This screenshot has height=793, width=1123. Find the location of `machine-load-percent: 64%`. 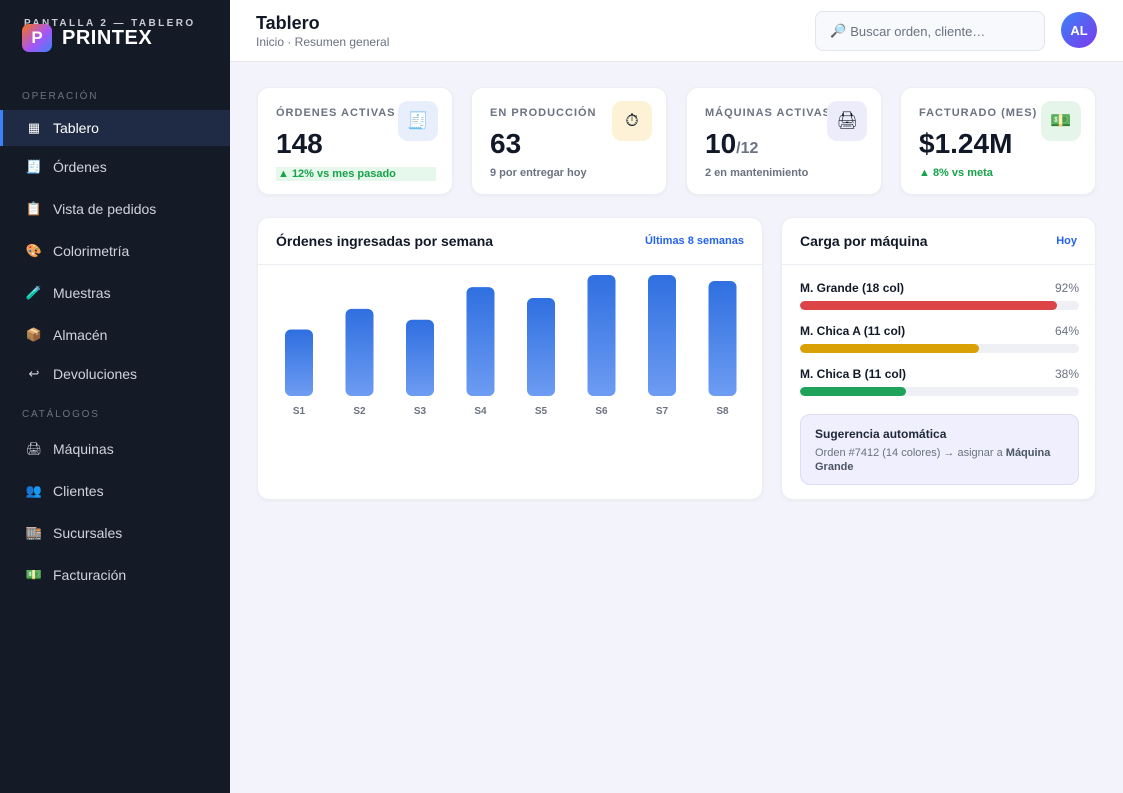

machine-load-percent: 64% is located at coordinates (1066, 331).